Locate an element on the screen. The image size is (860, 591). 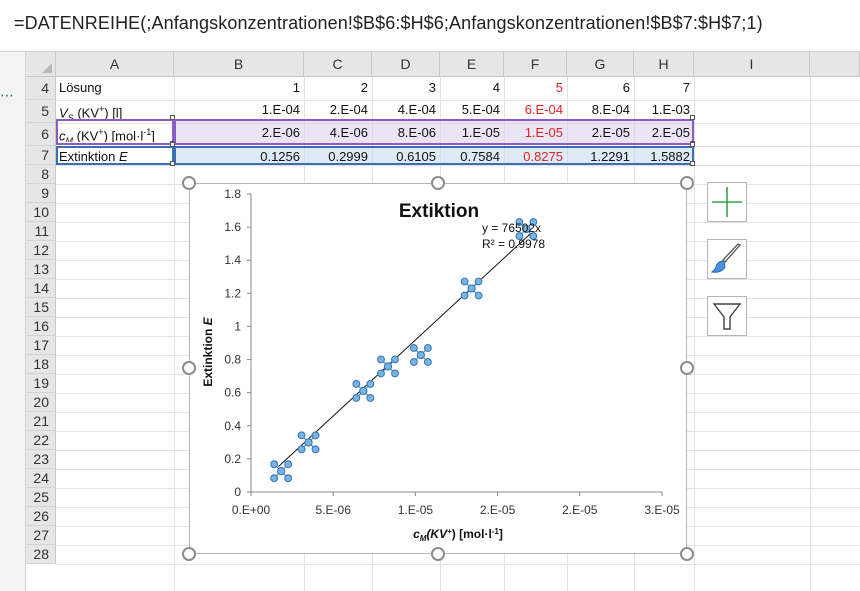
label-c: c is located at coordinates (62, 135).